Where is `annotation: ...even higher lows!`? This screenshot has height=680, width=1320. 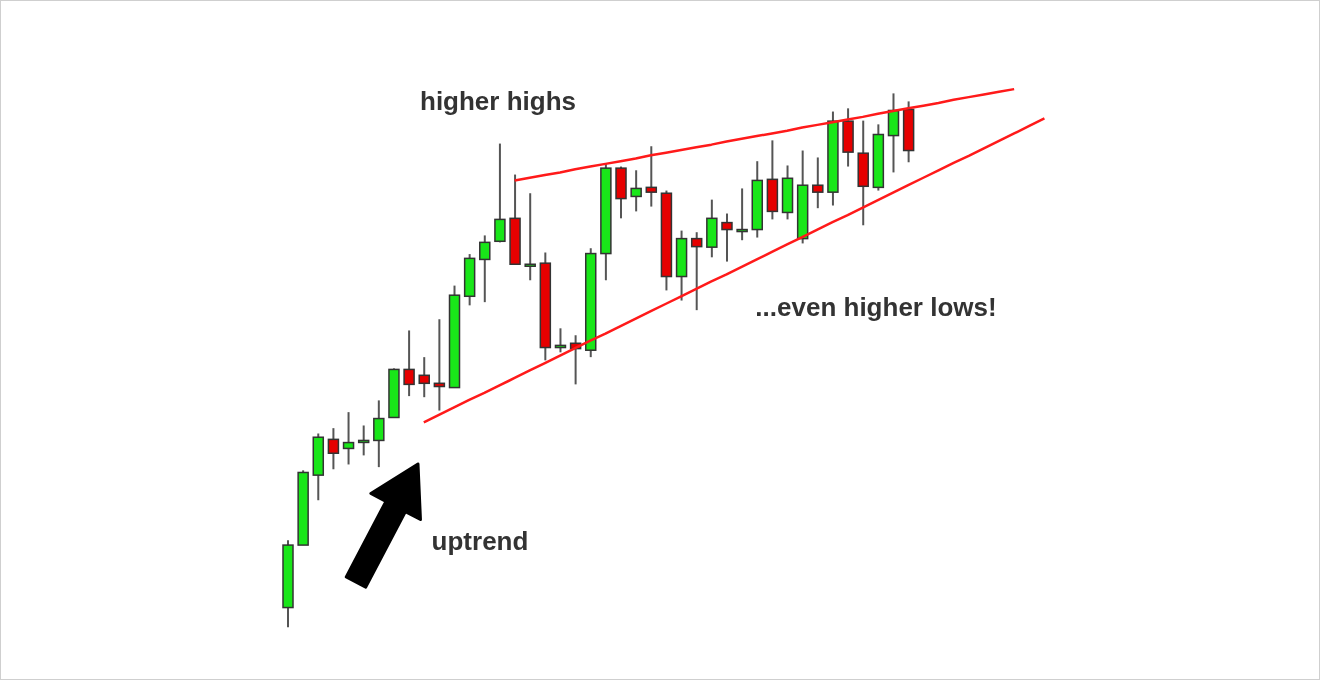
annotation: ...even higher lows! is located at coordinates (876, 307).